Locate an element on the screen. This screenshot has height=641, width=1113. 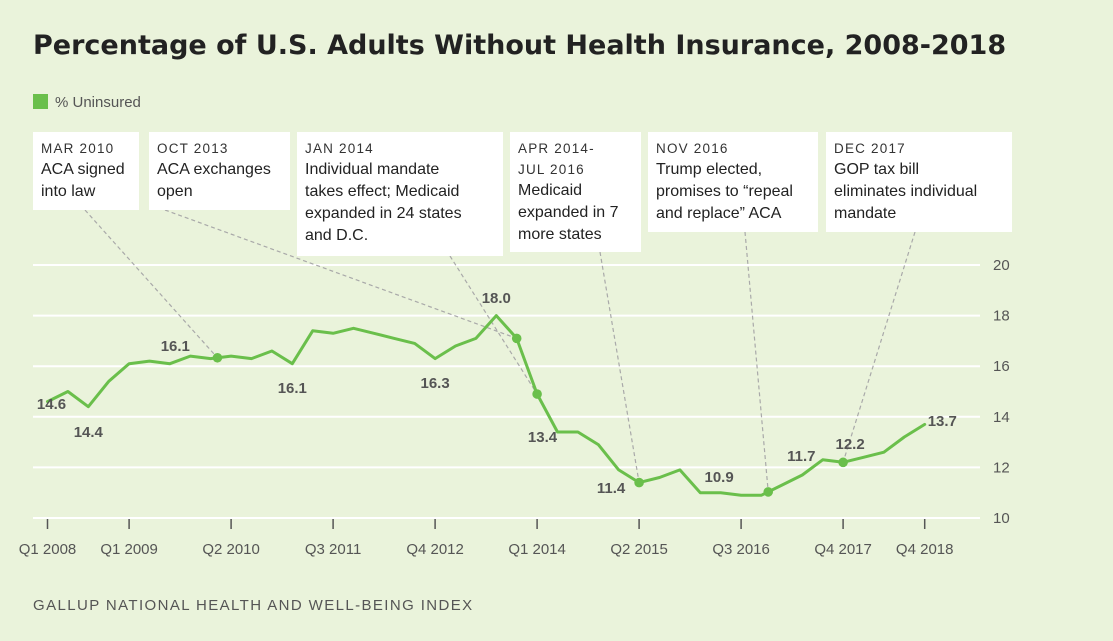
y-tick-label: 16 is located at coordinates (1001, 366).